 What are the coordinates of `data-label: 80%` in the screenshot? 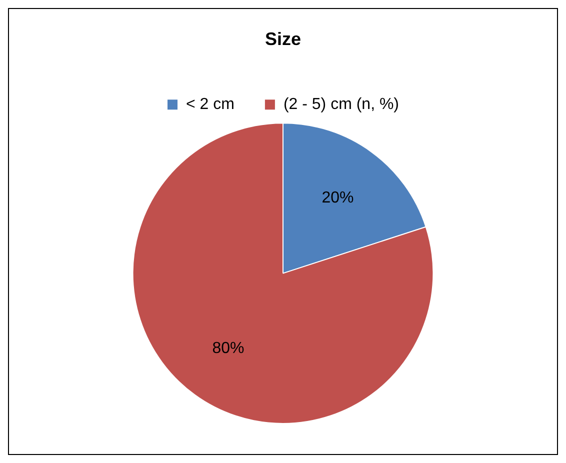 It's located at (228, 349).